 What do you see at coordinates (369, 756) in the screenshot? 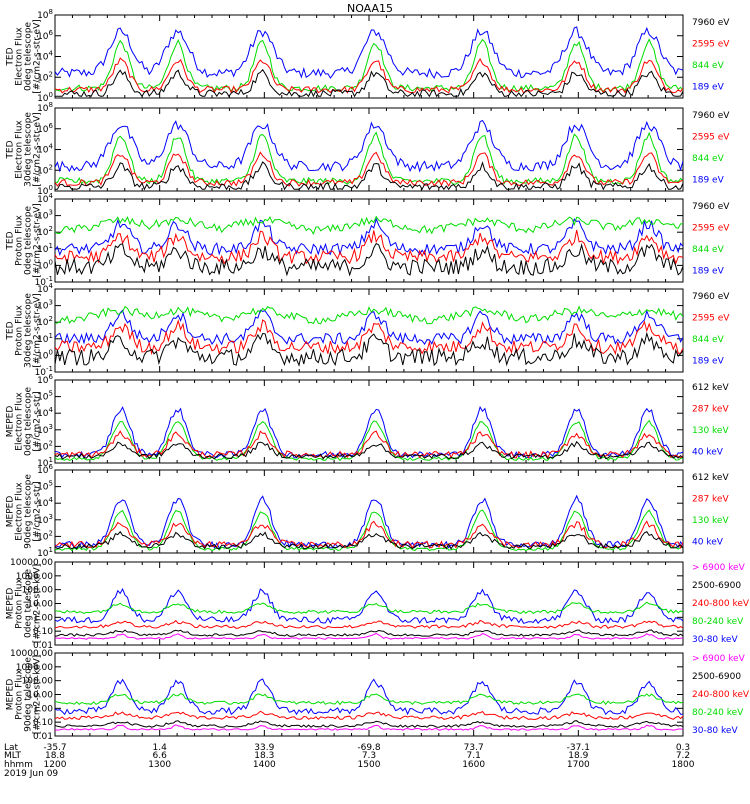
I see `footer-mlt: 7.3` at bounding box center [369, 756].